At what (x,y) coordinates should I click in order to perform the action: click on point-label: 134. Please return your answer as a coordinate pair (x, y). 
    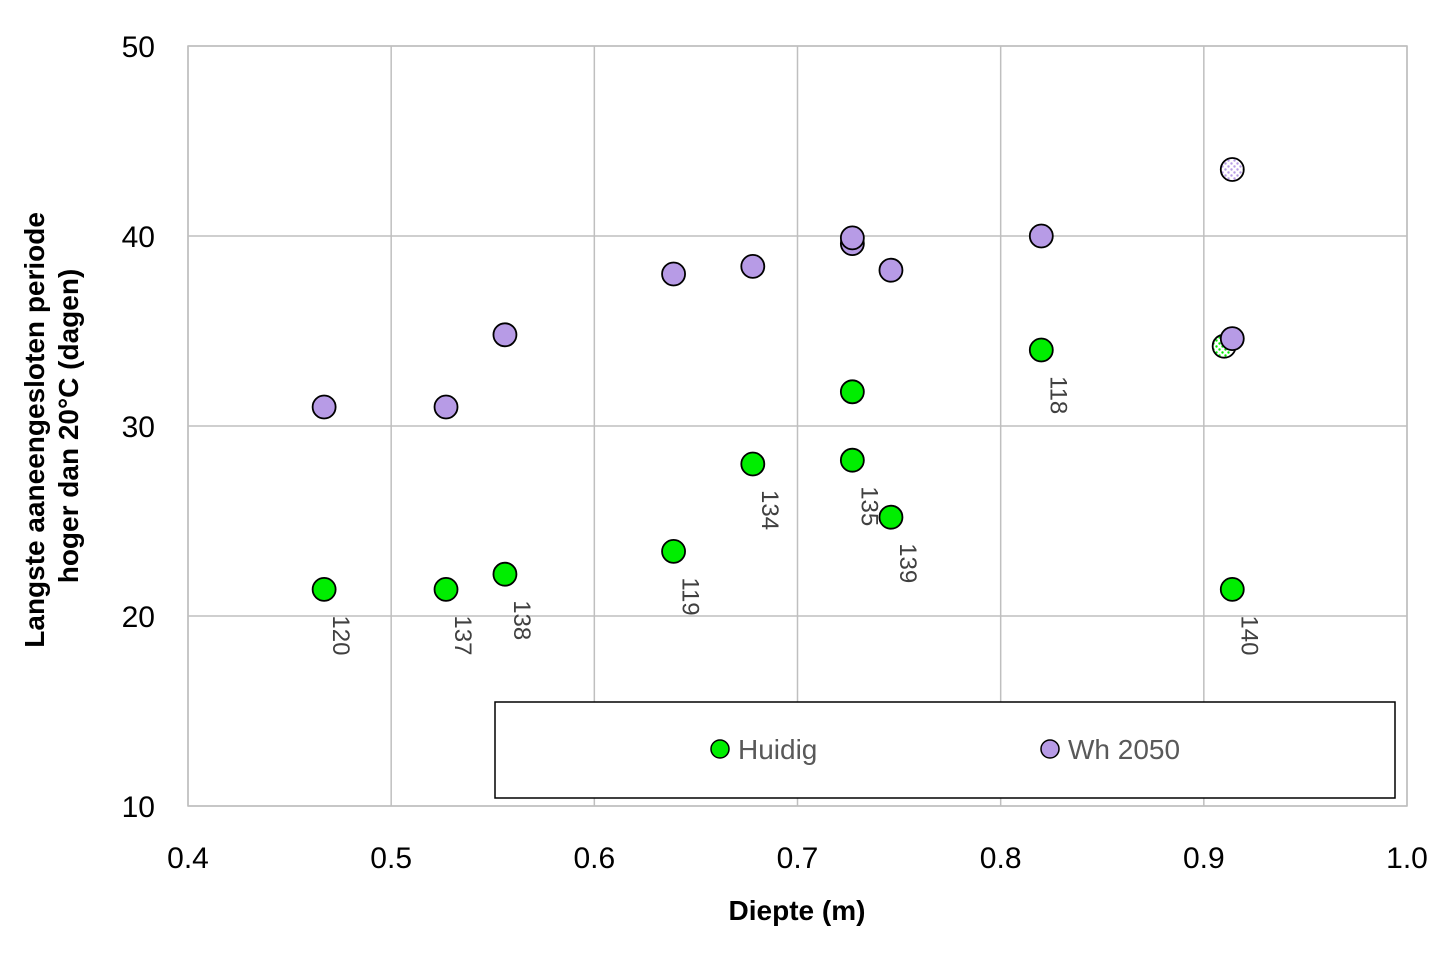
    Looking at the image, I should click on (769, 510).